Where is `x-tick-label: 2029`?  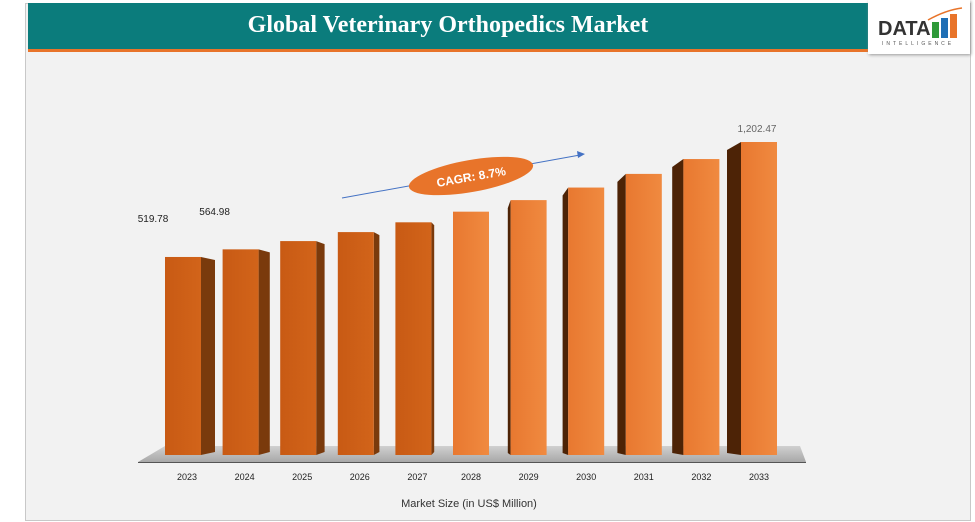 x-tick-label: 2029 is located at coordinates (529, 477).